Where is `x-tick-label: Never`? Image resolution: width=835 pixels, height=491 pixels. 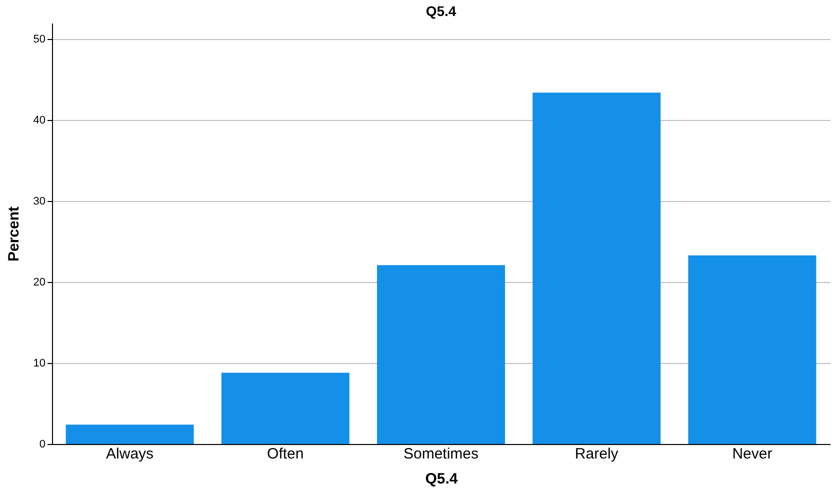 x-tick-label: Never is located at coordinates (752, 454).